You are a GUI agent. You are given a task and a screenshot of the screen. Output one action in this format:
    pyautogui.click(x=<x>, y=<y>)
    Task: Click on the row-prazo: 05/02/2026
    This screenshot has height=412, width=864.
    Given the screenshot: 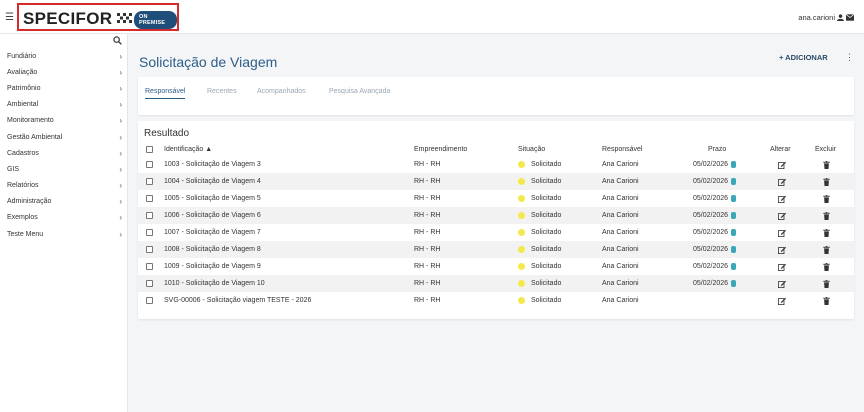 What is the action you would take?
    pyautogui.click(x=711, y=215)
    